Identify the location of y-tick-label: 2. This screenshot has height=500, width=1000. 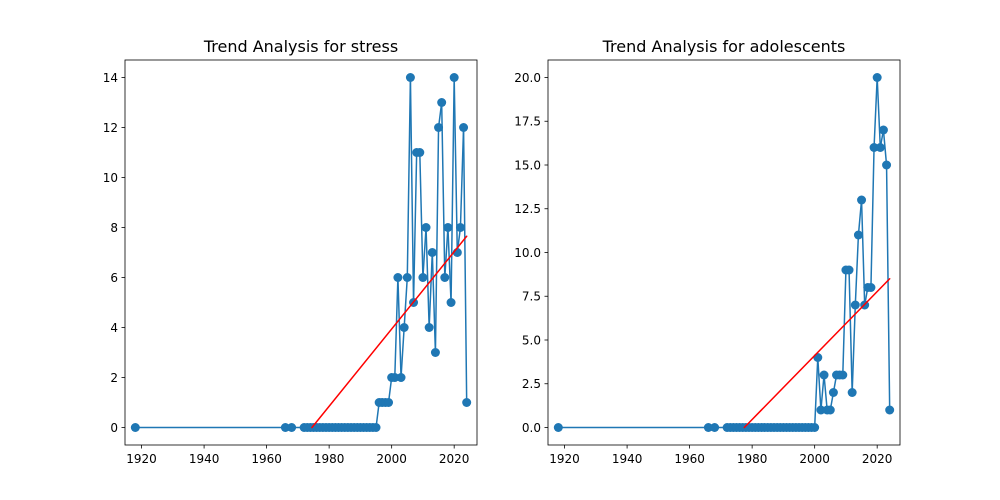
(114, 378).